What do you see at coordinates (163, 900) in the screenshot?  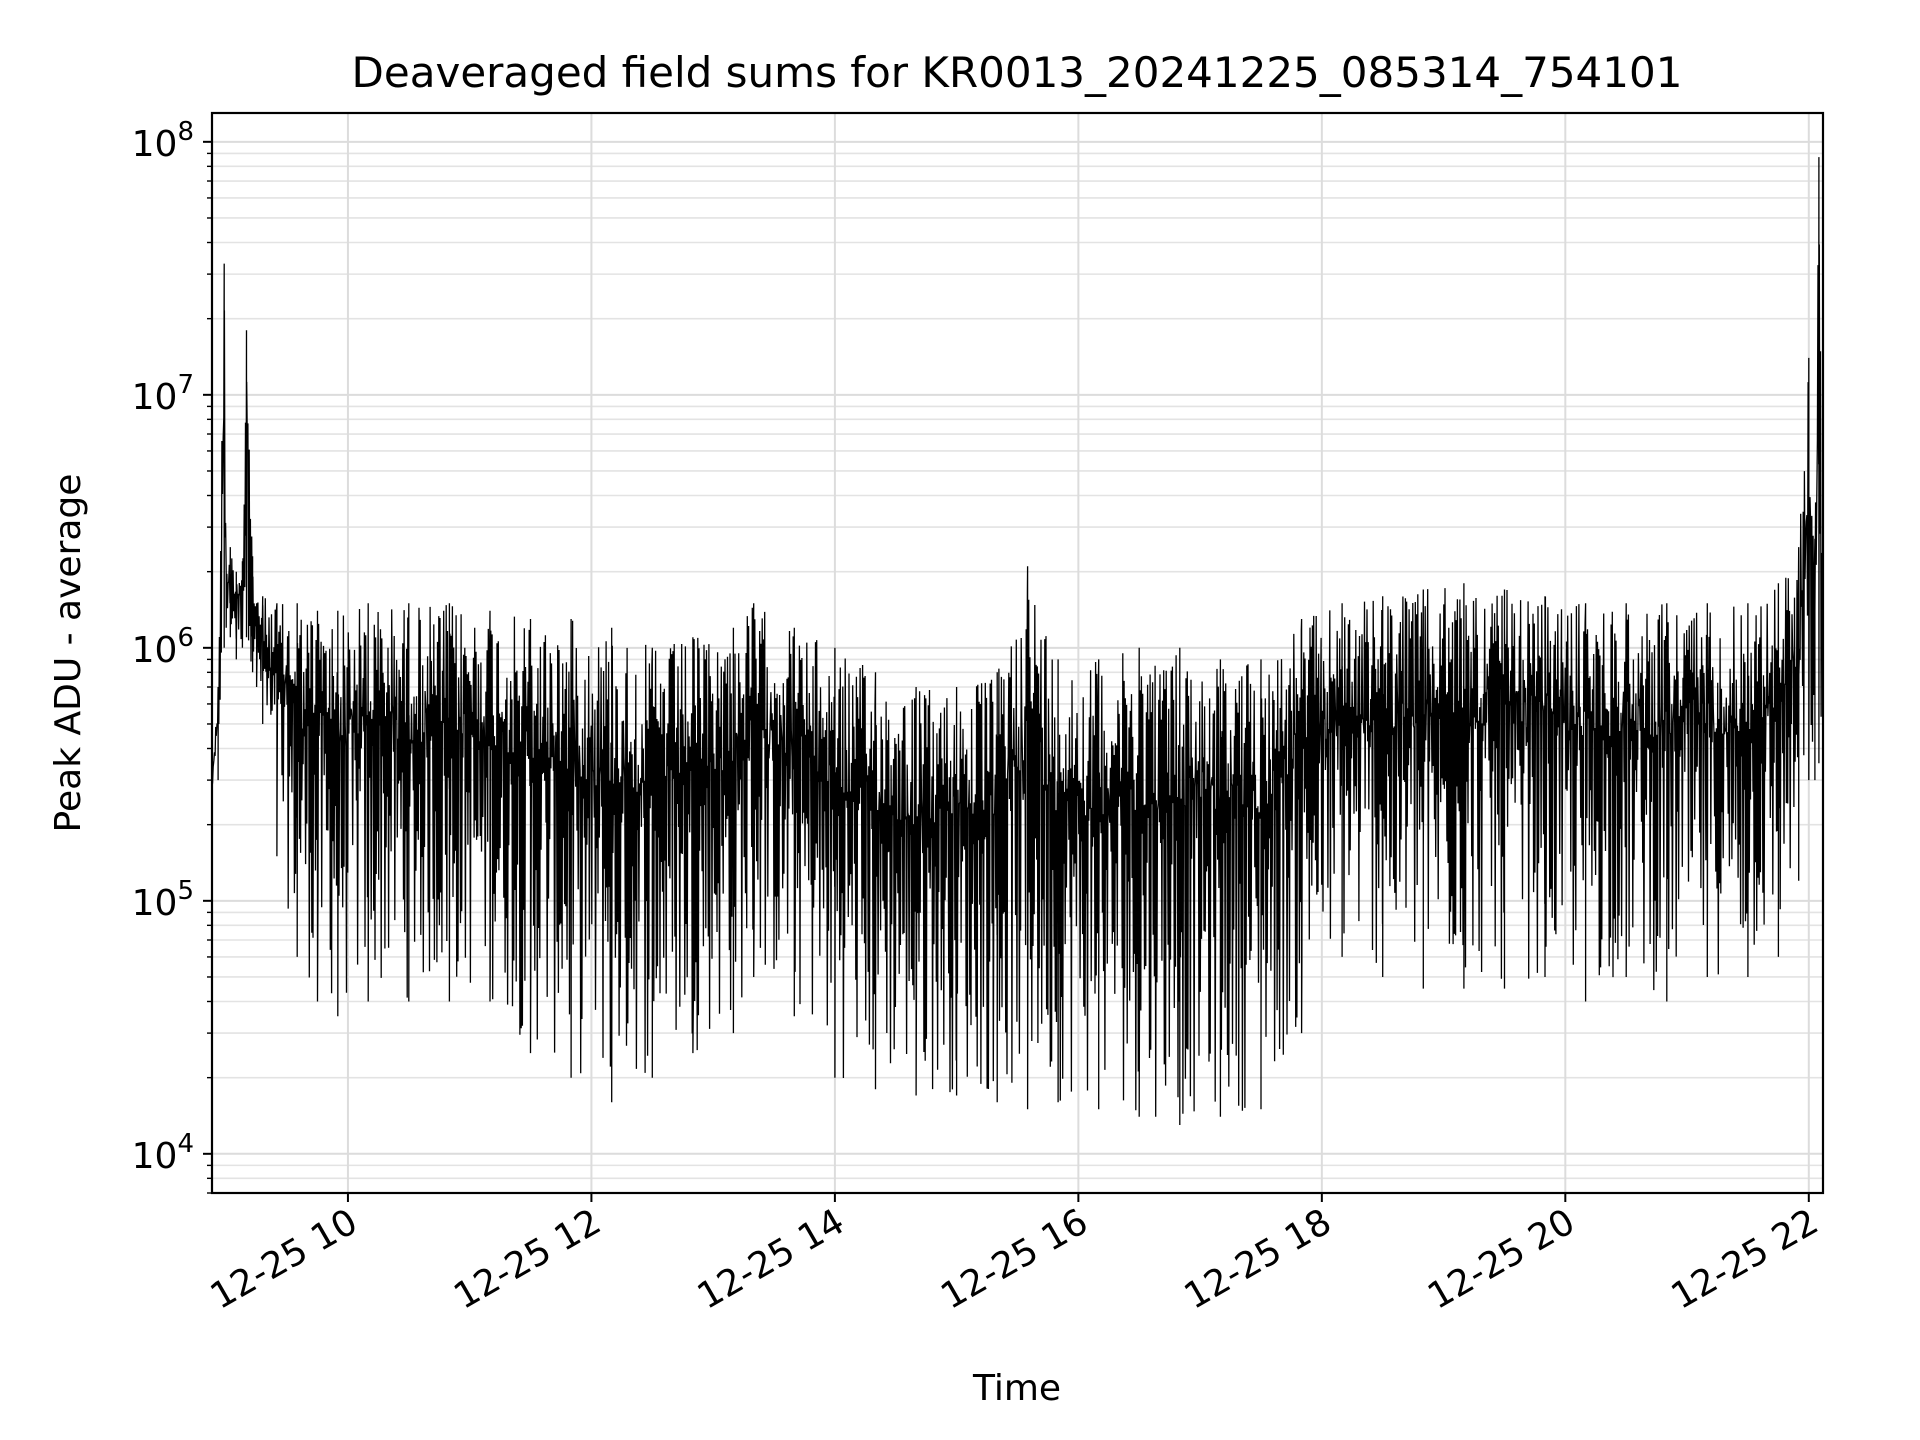 I see `y-tick-label: 10⁵` at bounding box center [163, 900].